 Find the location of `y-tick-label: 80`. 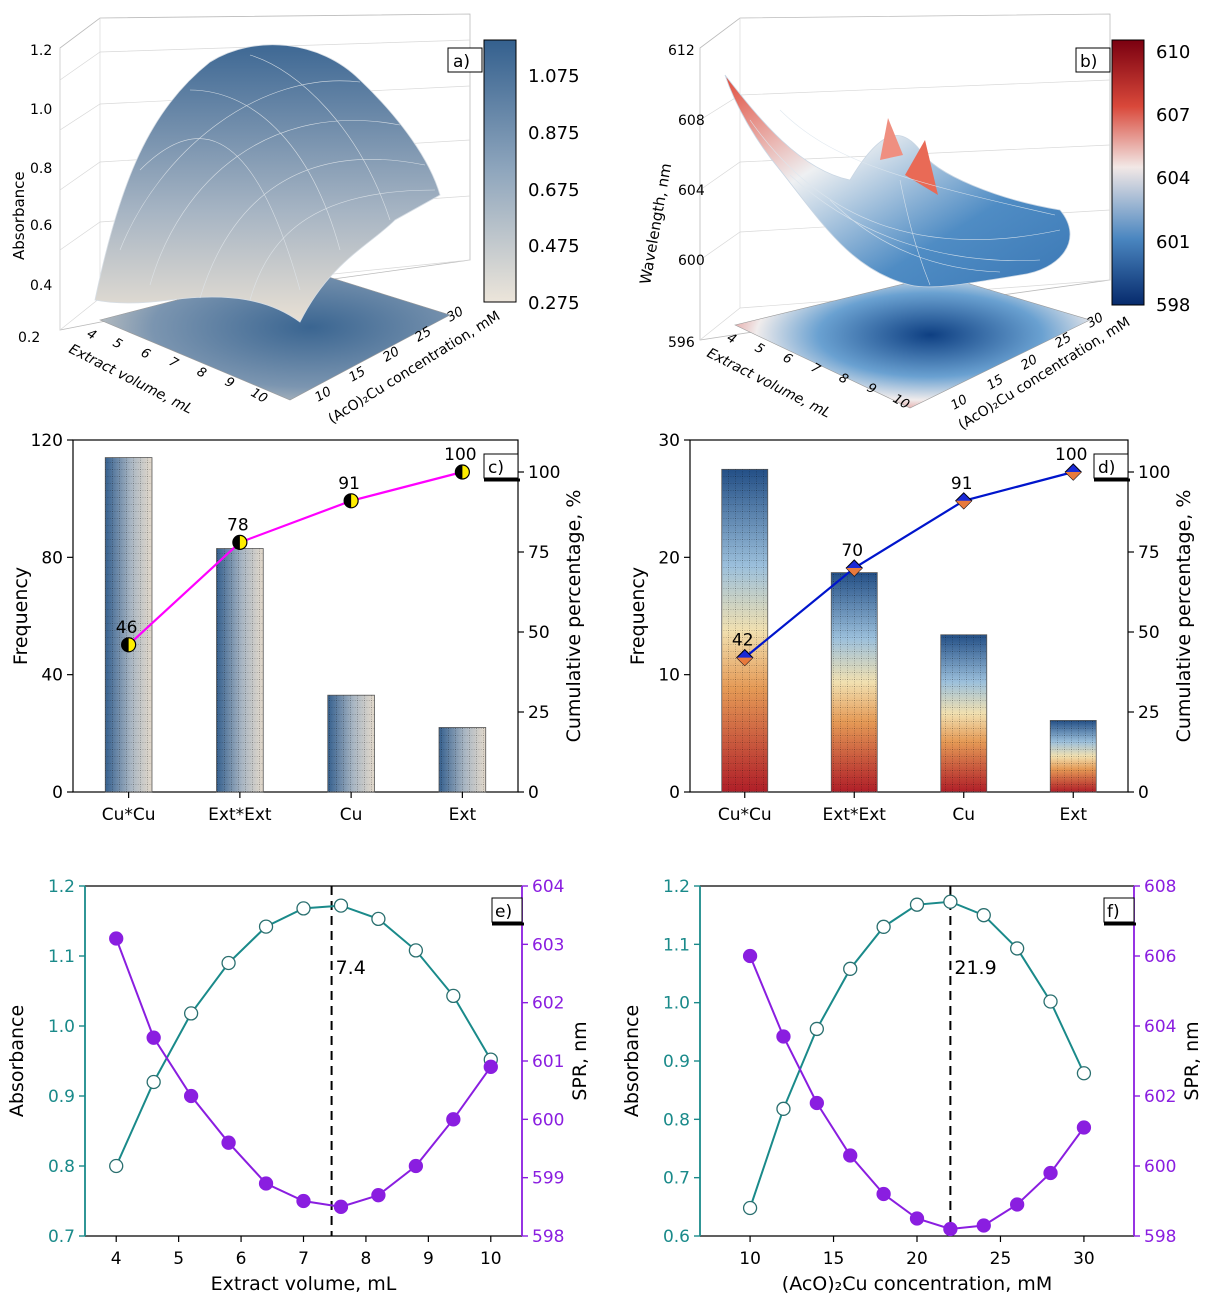

y-tick-label: 80 is located at coordinates (52, 558).